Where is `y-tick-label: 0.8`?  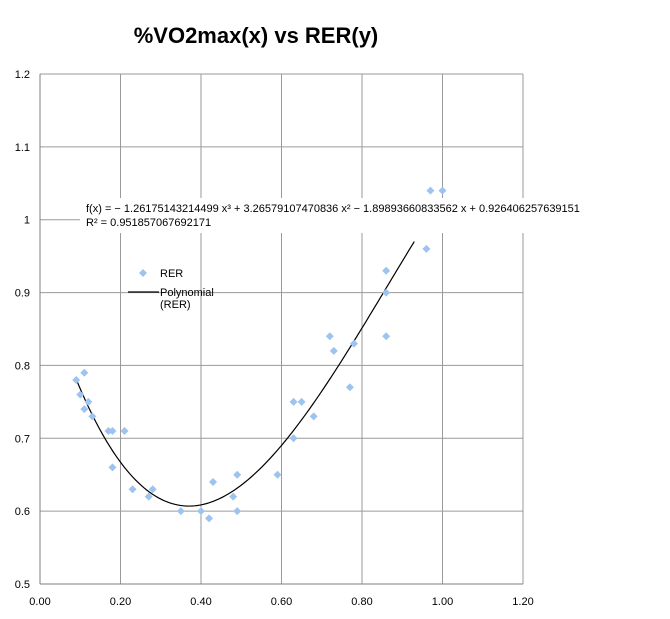
y-tick-label: 0.8 is located at coordinates (22, 366).